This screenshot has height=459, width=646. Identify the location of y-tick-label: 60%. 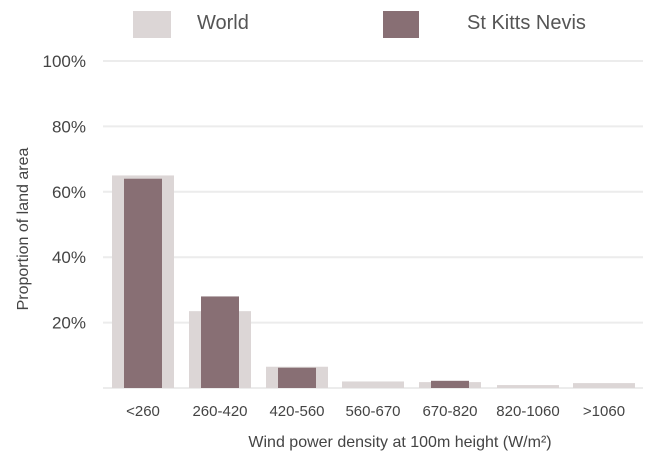
(69, 192).